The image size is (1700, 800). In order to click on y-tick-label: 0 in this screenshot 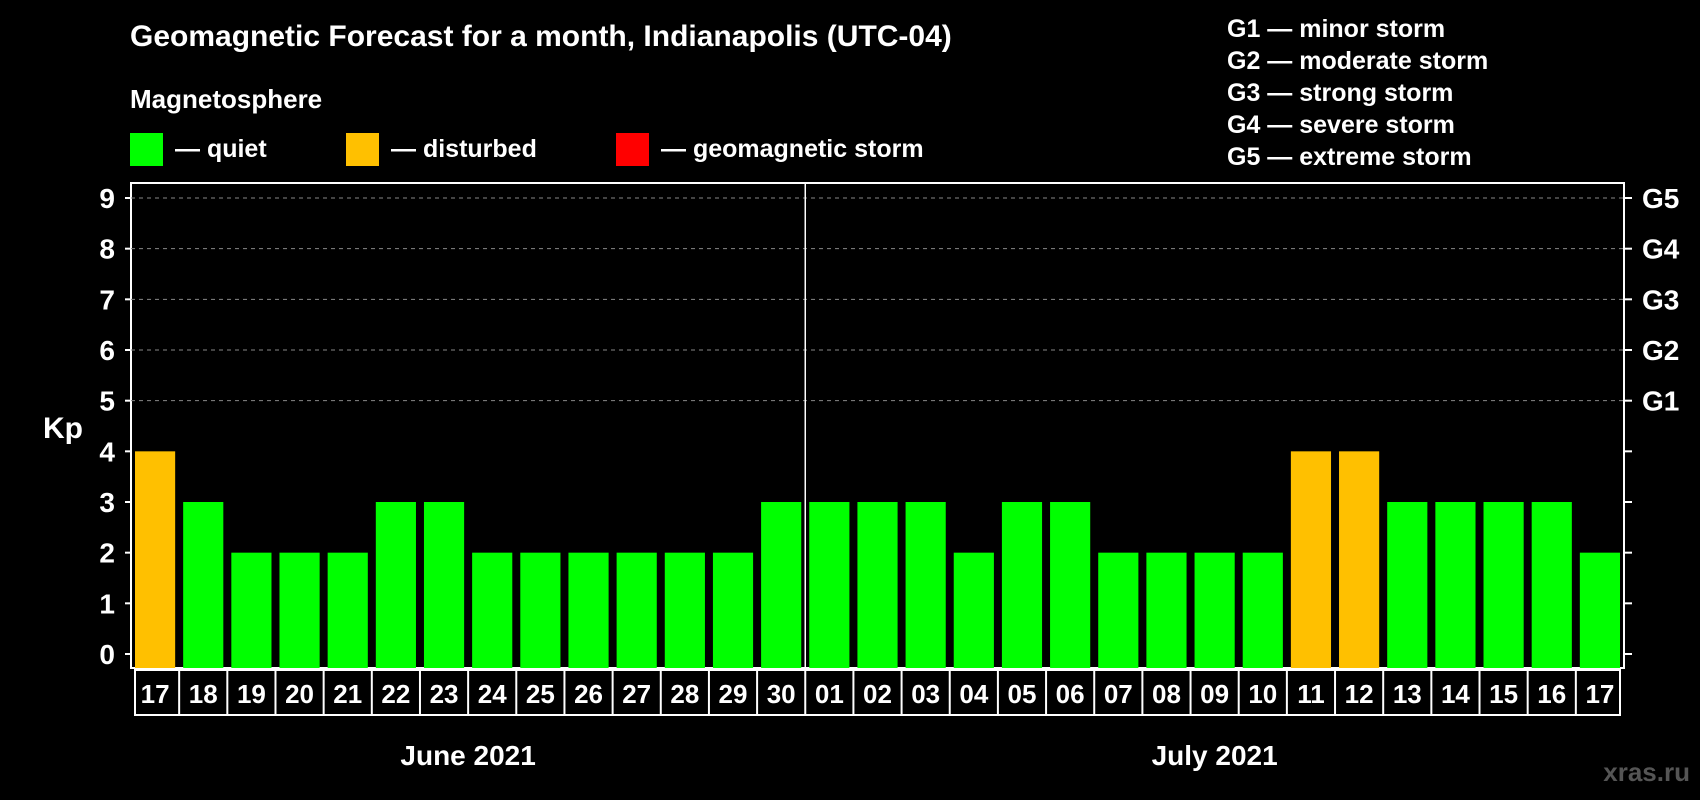, I will do `click(107, 654)`.